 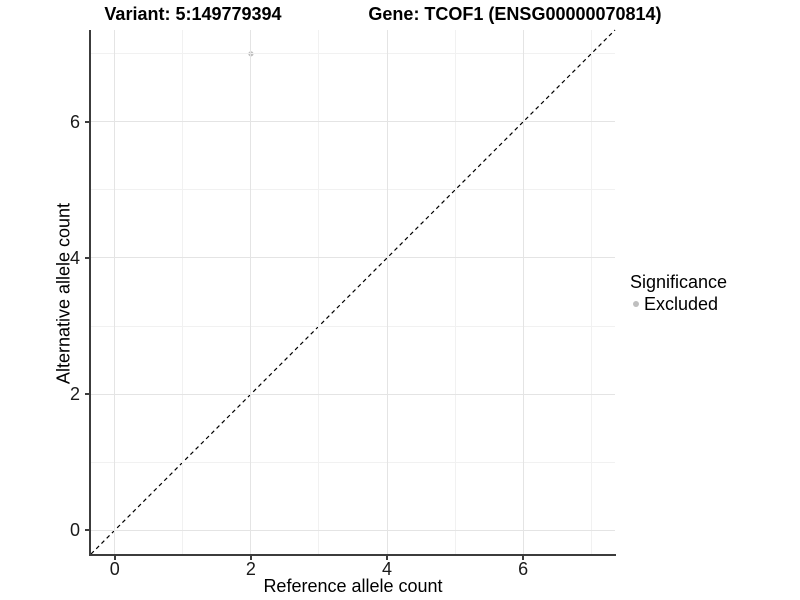 I want to click on legend-item-excluded: Excluded, so click(x=678, y=304).